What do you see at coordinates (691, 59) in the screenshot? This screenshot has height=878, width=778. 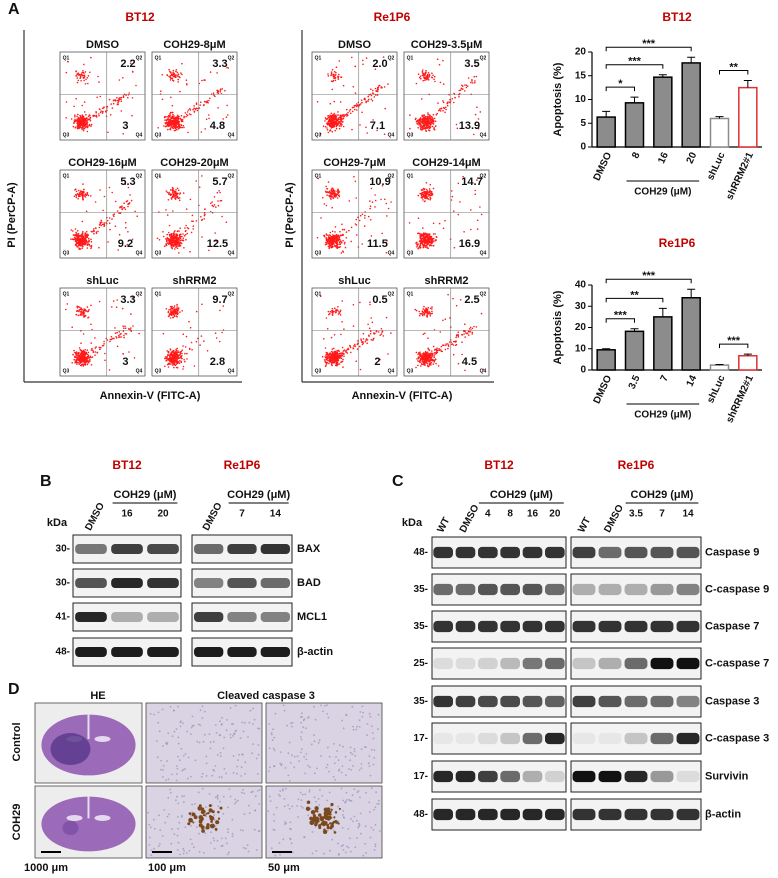 I see `error-bar` at bounding box center [691, 59].